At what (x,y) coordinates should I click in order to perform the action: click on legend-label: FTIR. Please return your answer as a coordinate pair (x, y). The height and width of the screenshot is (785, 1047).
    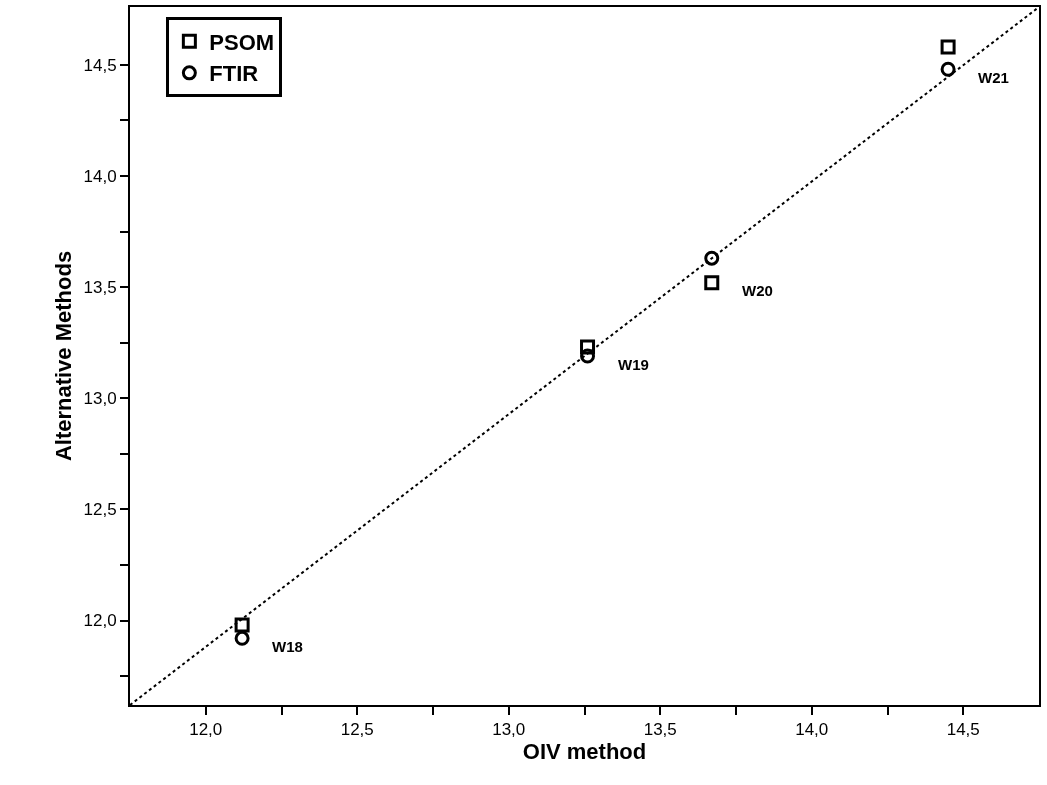
    Looking at the image, I should click on (234, 74).